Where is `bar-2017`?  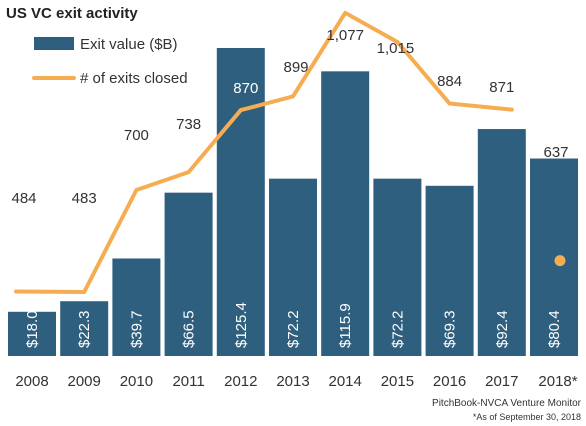
bar-2017 is located at coordinates (501, 242).